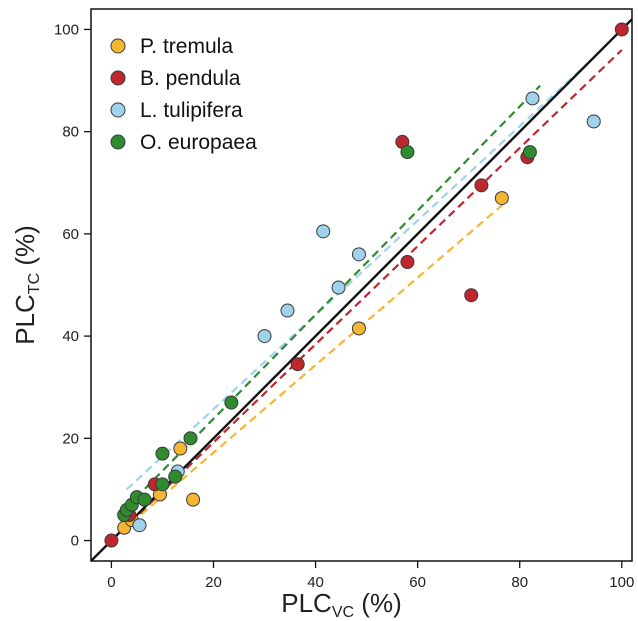  Describe the element at coordinates (75, 541) in the screenshot. I see `y-tick-label-0: 0` at that location.